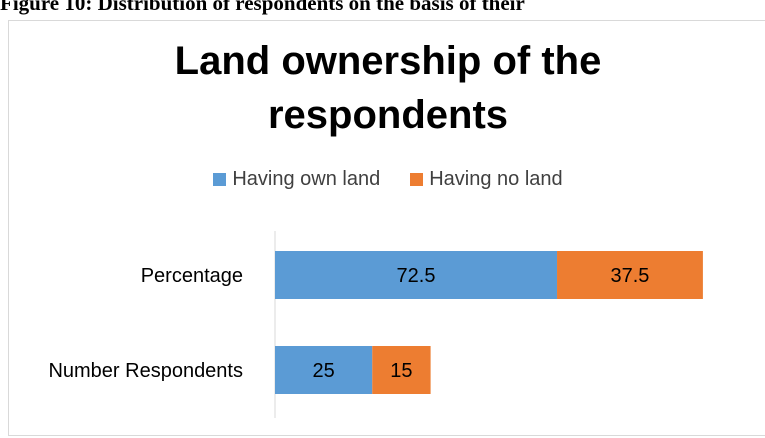 The height and width of the screenshot is (438, 765). I want to click on bar-percentage-having-own-land, so click(416, 275).